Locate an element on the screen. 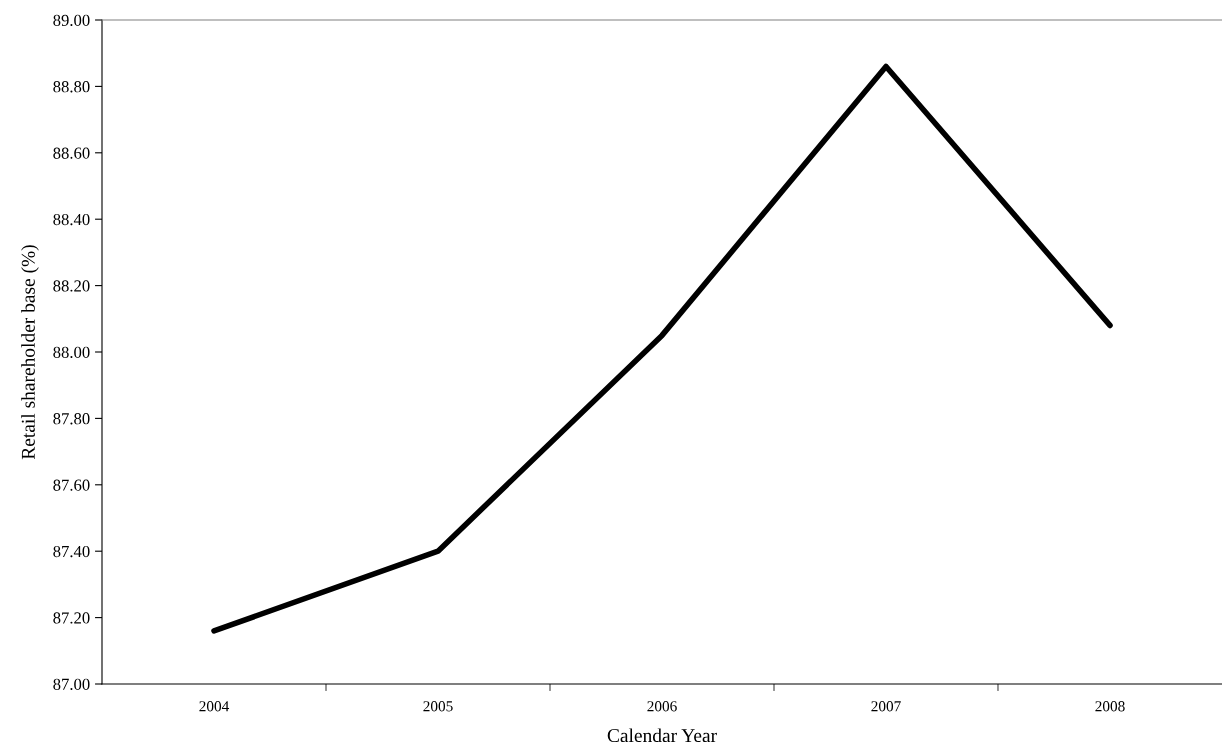 This screenshot has width=1222, height=753. x-tick-label: 2005 is located at coordinates (438, 706).